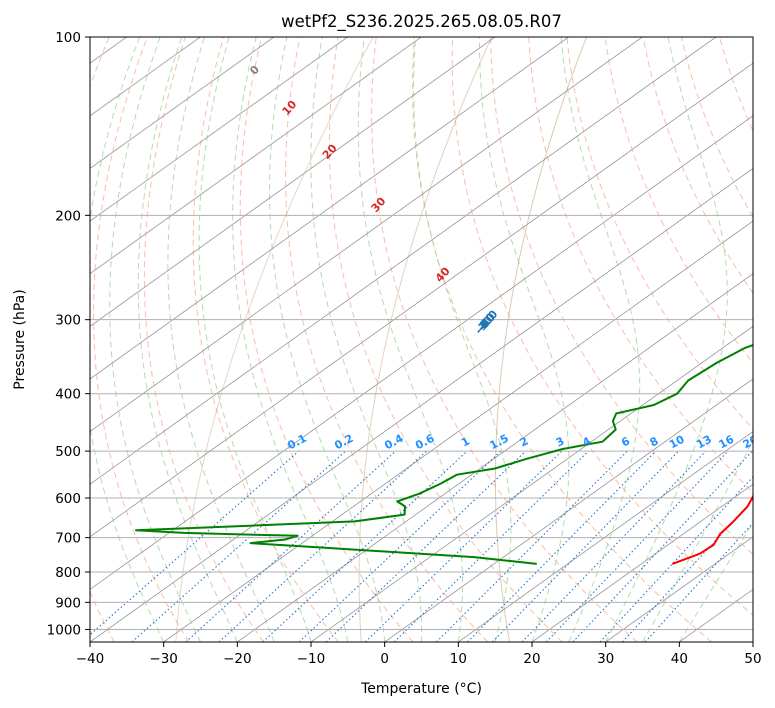 Image resolution: width=775 pixels, height=708 pixels. What do you see at coordinates (704, 442) in the screenshot?
I see `mixing-ratio-label: 13` at bounding box center [704, 442].